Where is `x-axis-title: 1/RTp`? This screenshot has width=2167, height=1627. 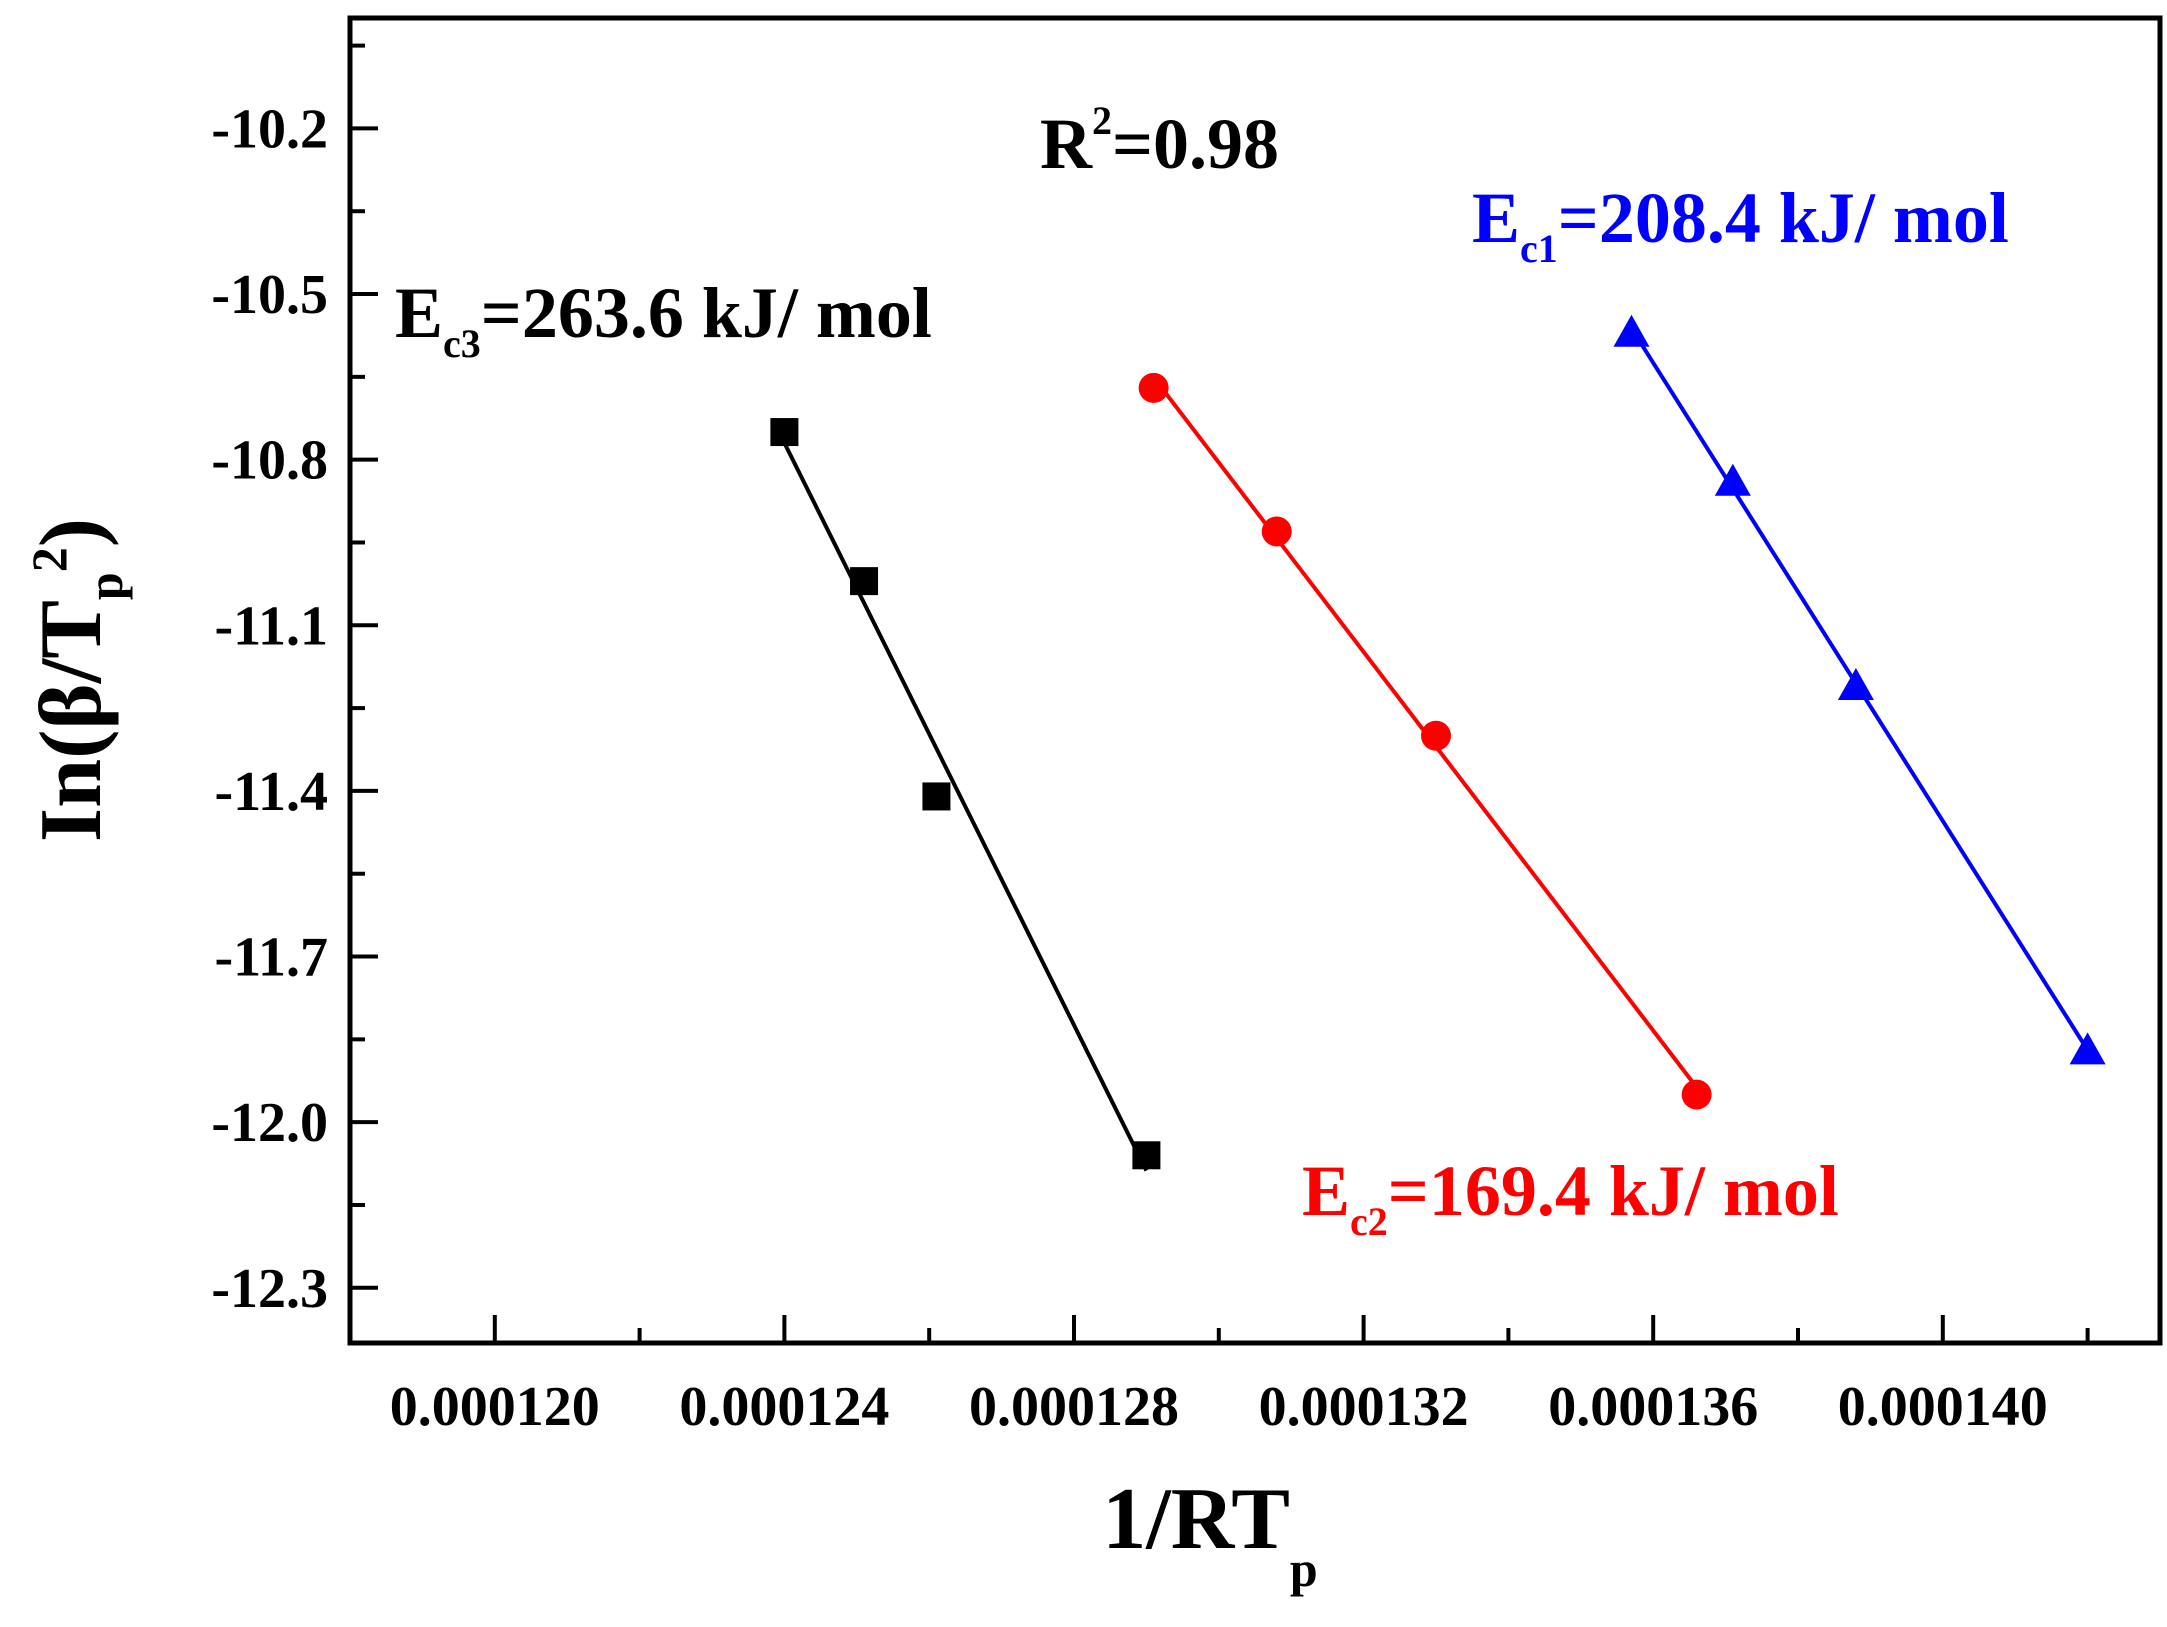 x-axis-title: 1/RTp is located at coordinates (1209, 1534).